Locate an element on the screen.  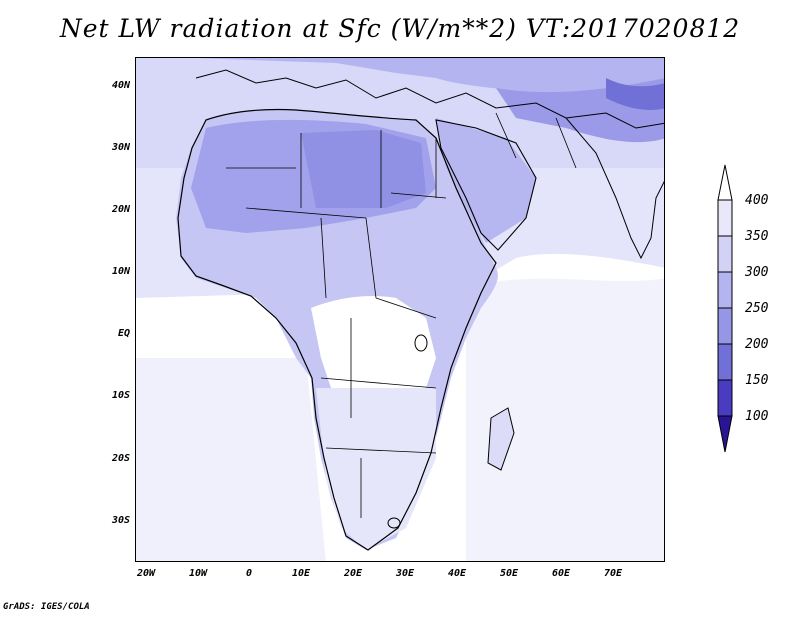
lon-label: 10W is located at coordinates (198, 573).